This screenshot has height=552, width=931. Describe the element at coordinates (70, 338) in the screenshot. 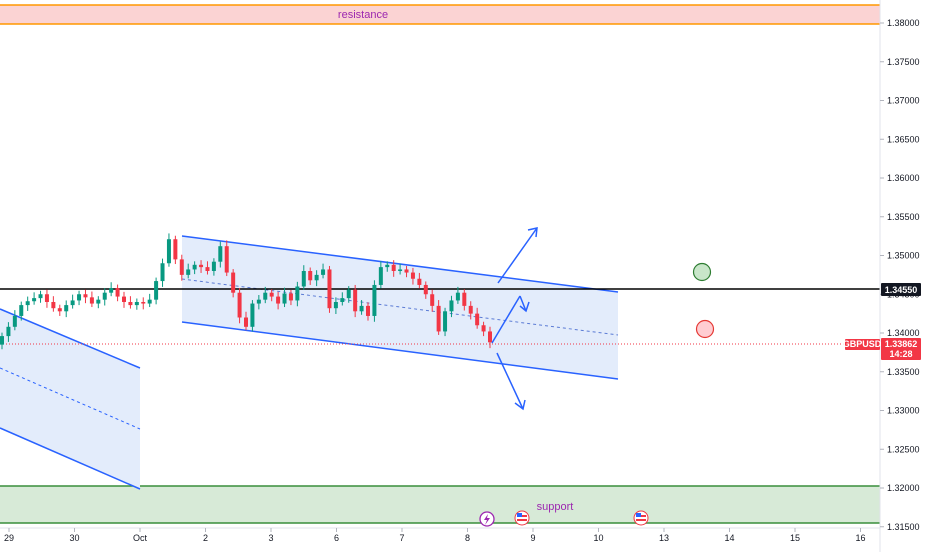

I see `left-channel-upper-line` at that location.